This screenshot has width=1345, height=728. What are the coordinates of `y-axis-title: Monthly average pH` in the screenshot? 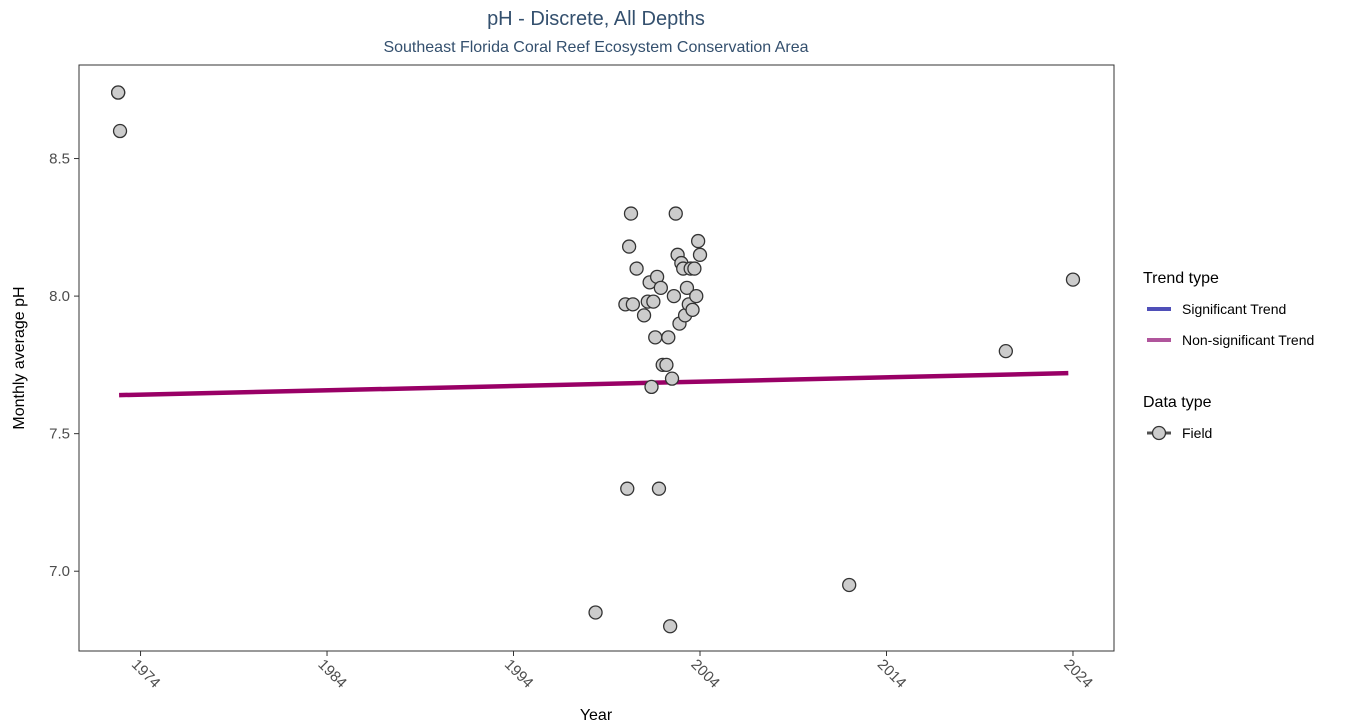 It's located at (19, 357).